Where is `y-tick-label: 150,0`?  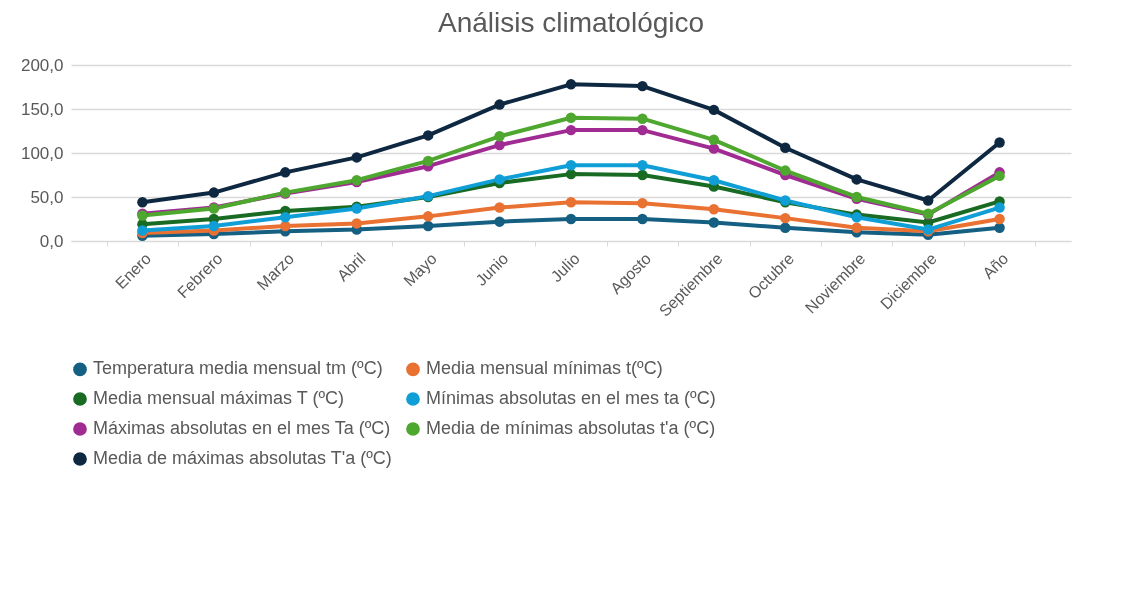
y-tick-label: 150,0 is located at coordinates (42, 109).